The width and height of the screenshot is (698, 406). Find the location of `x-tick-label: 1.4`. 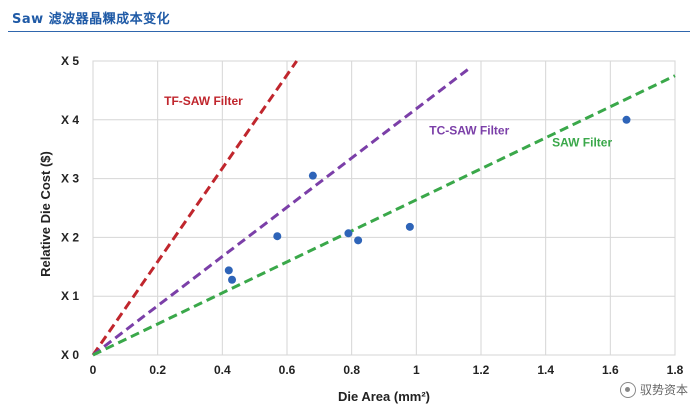

x-tick-label: 1.4 is located at coordinates (545, 370).